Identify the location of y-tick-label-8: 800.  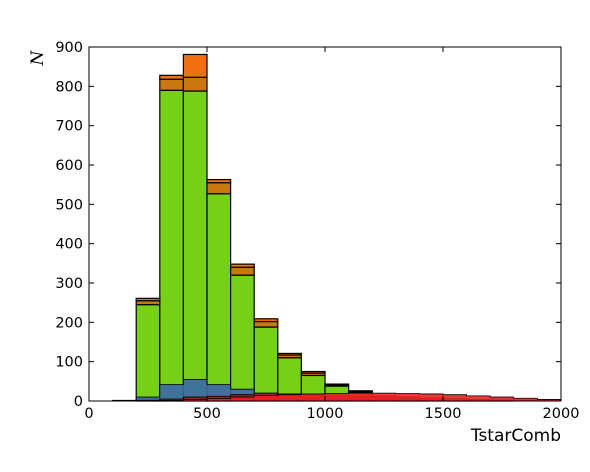
(69, 87).